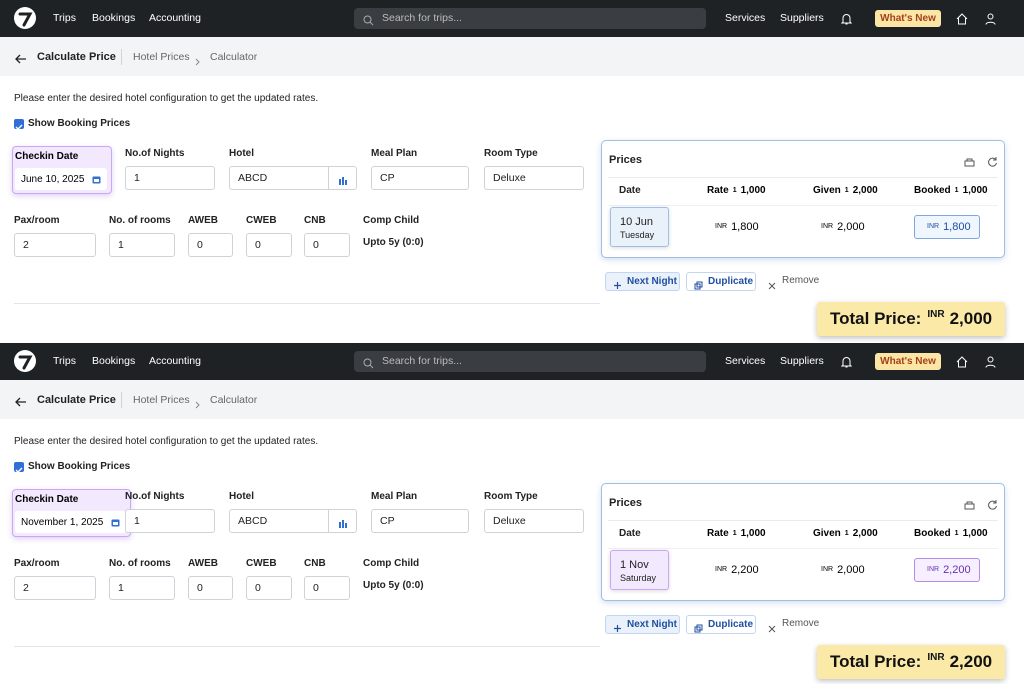 This screenshot has height=684, width=1024. What do you see at coordinates (62, 522) in the screenshot?
I see `date-value: November 1, 2025` at bounding box center [62, 522].